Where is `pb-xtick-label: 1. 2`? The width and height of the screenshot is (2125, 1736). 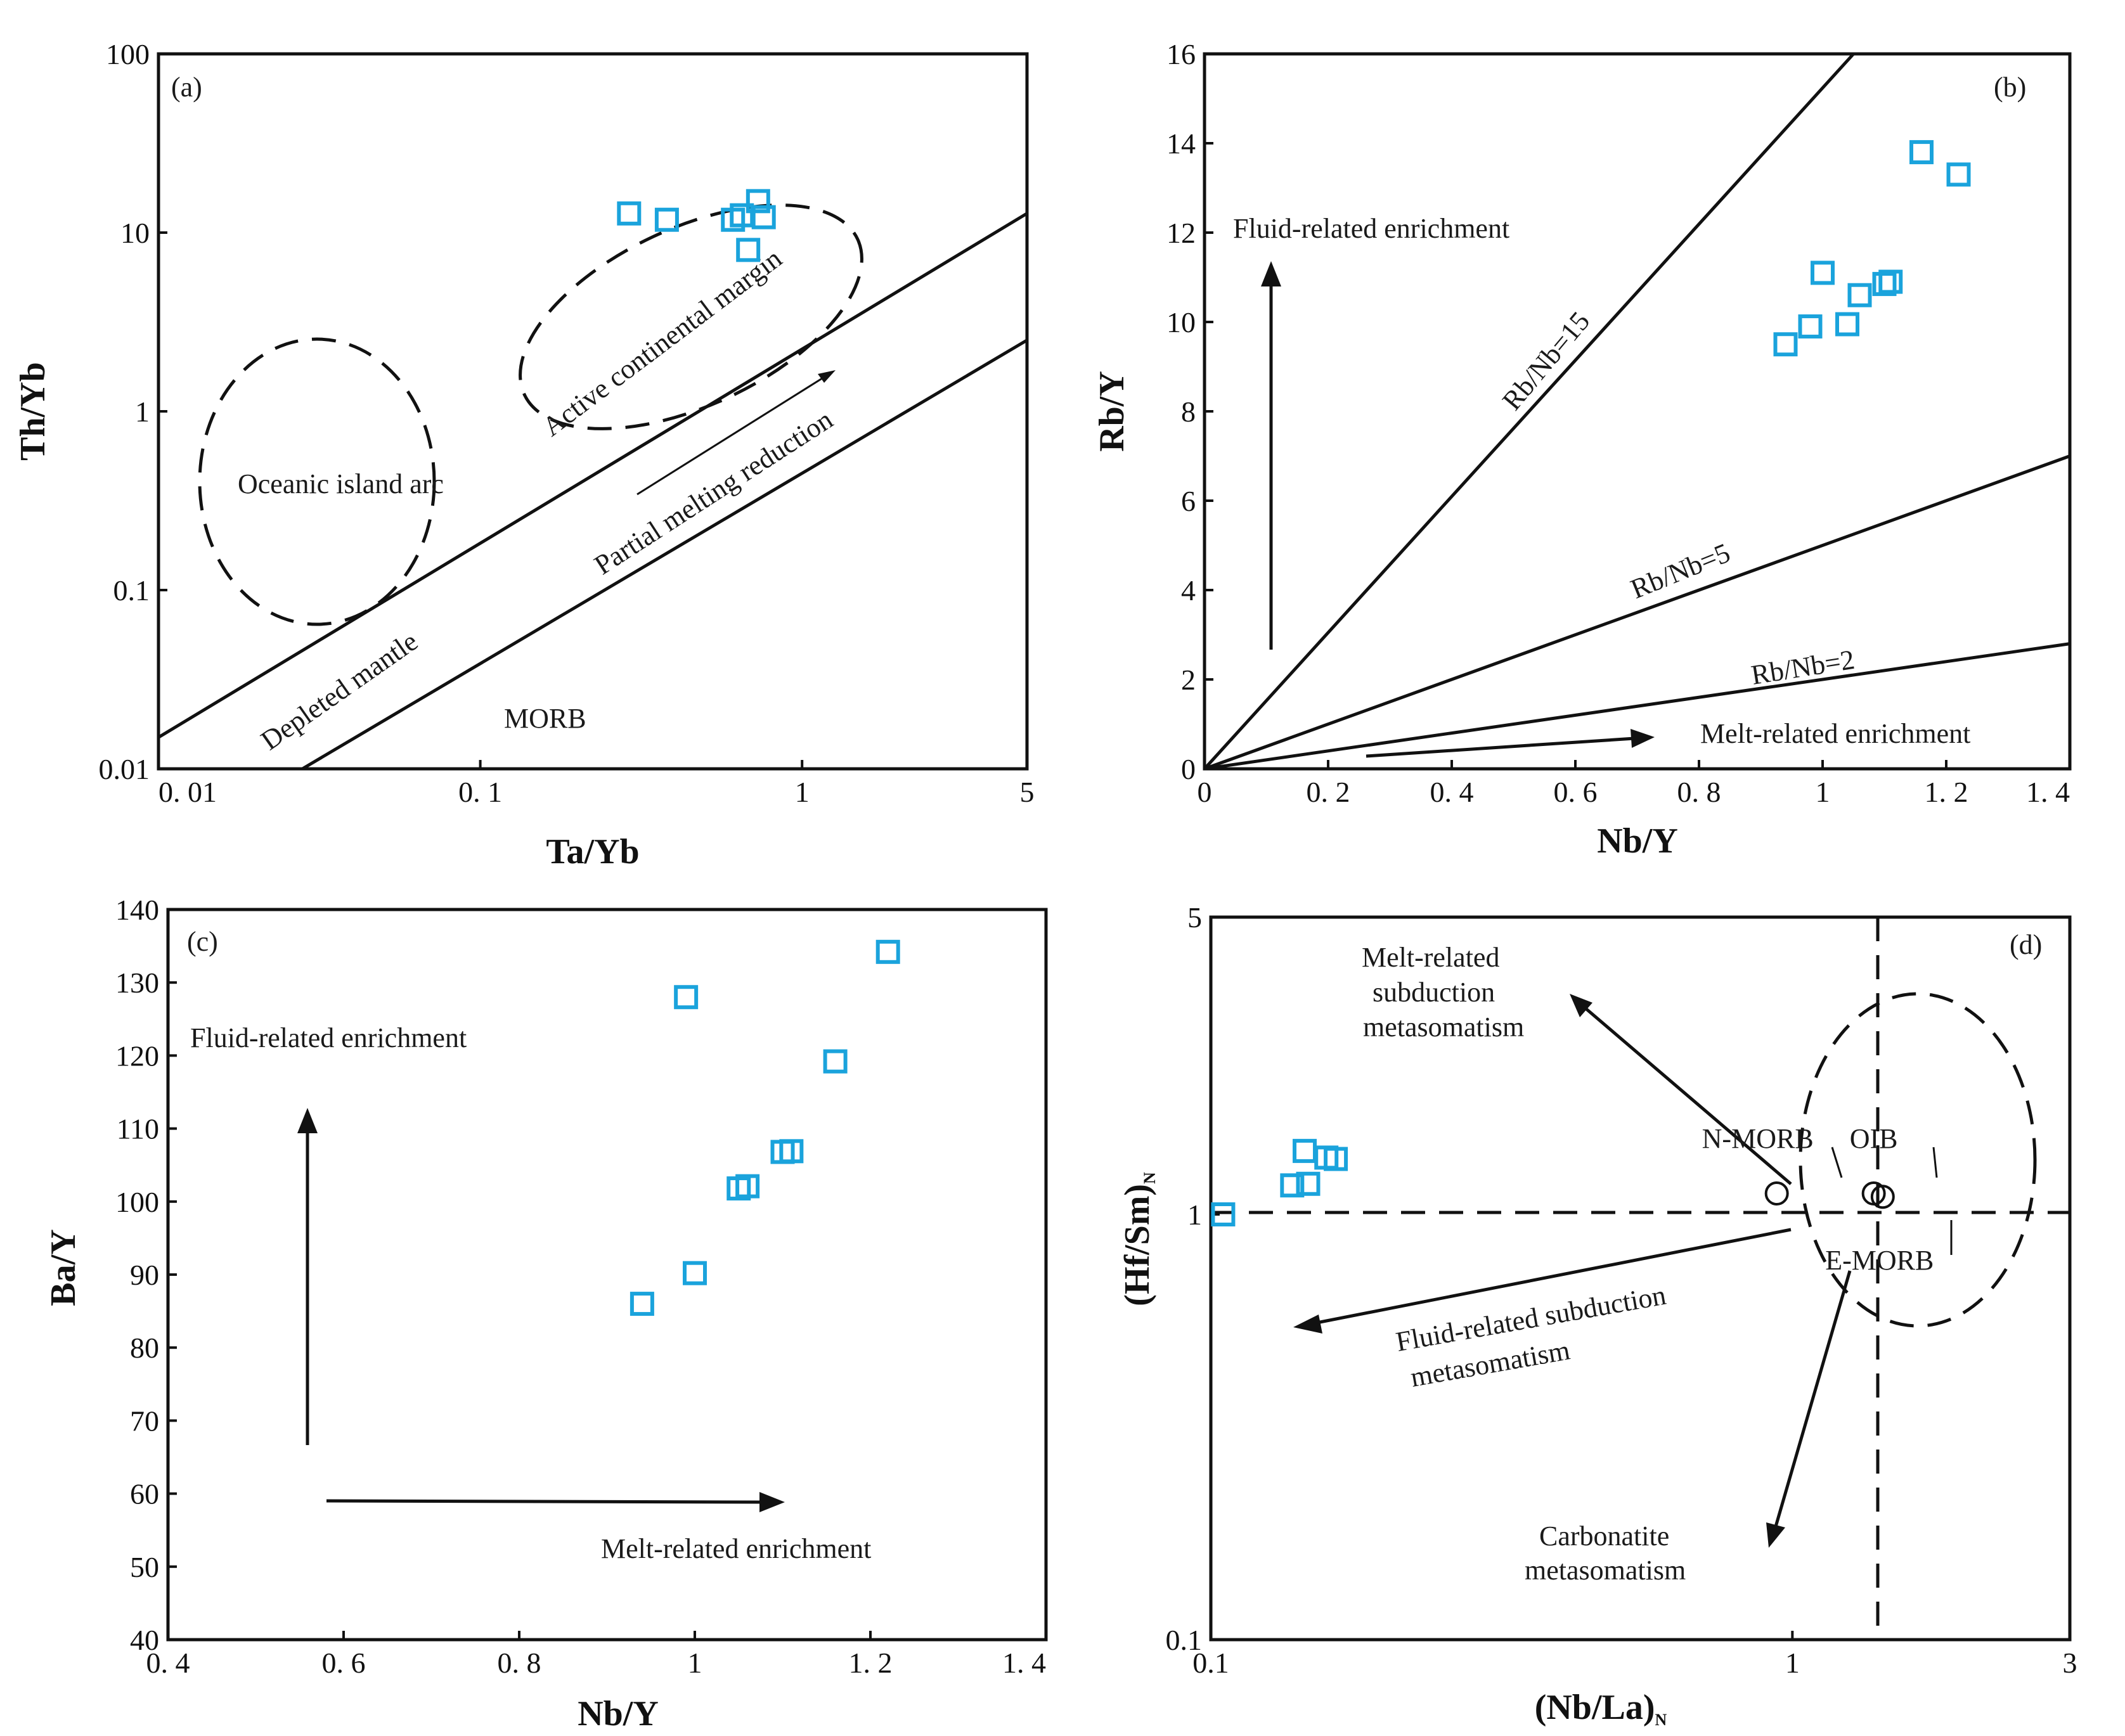 pb-xtick-label: 1. 2 is located at coordinates (1946, 792).